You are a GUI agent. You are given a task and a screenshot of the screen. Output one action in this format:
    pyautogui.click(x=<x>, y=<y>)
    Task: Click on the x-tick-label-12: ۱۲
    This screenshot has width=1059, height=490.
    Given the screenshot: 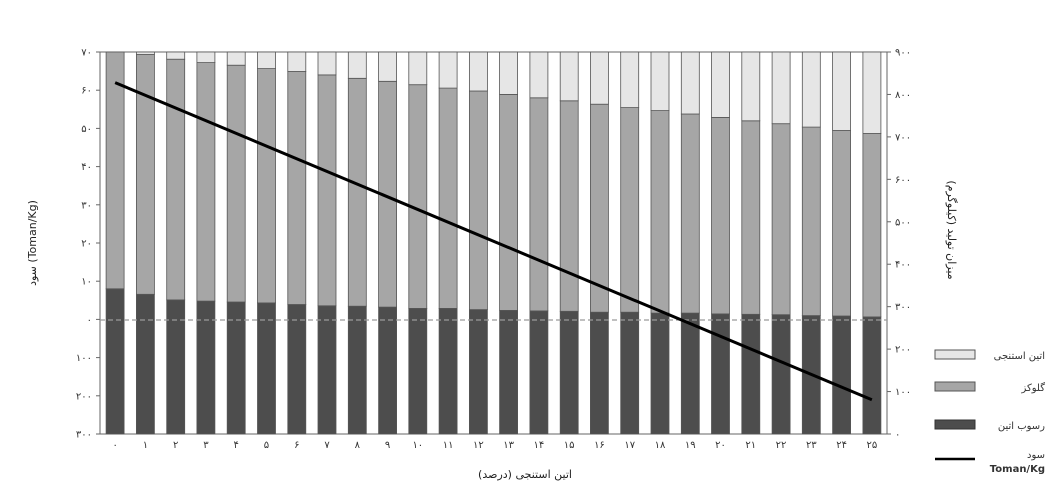 What is the action you would take?
    pyautogui.click(x=478, y=445)
    